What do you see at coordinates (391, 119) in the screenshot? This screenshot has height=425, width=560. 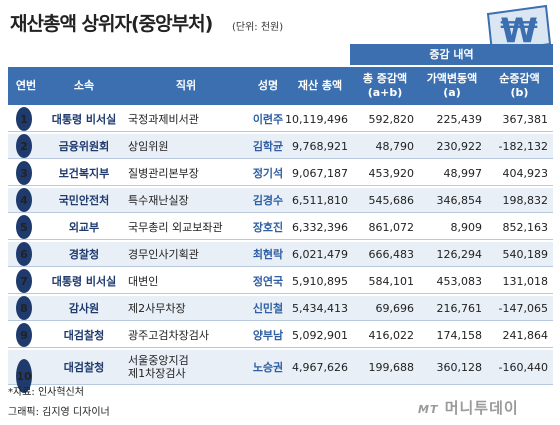 I see `row-total-change: 592,820` at bounding box center [391, 119].